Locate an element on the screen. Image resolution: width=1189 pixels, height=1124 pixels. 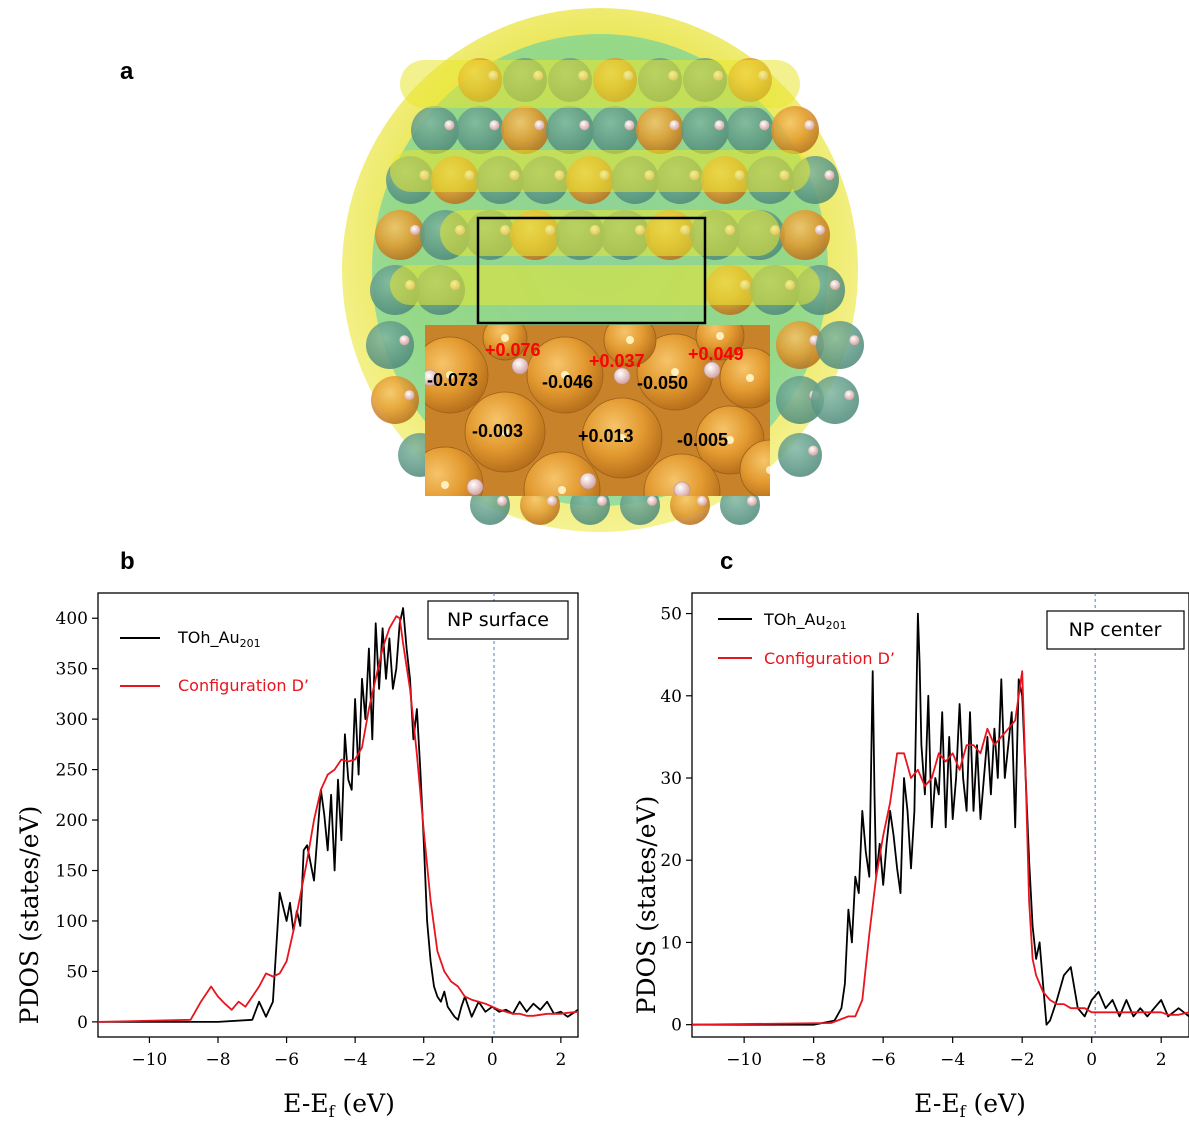
region-box is located at coordinates (1115, 630).